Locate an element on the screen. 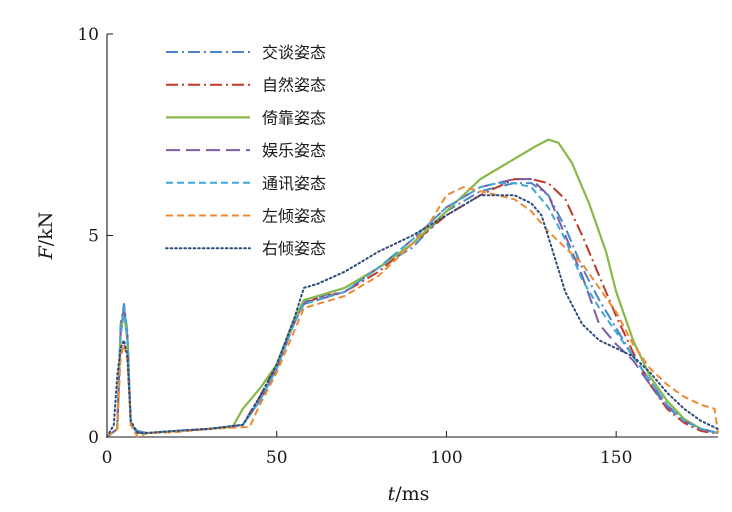  legend-label-5: 通讯姿态 is located at coordinates (294, 183).